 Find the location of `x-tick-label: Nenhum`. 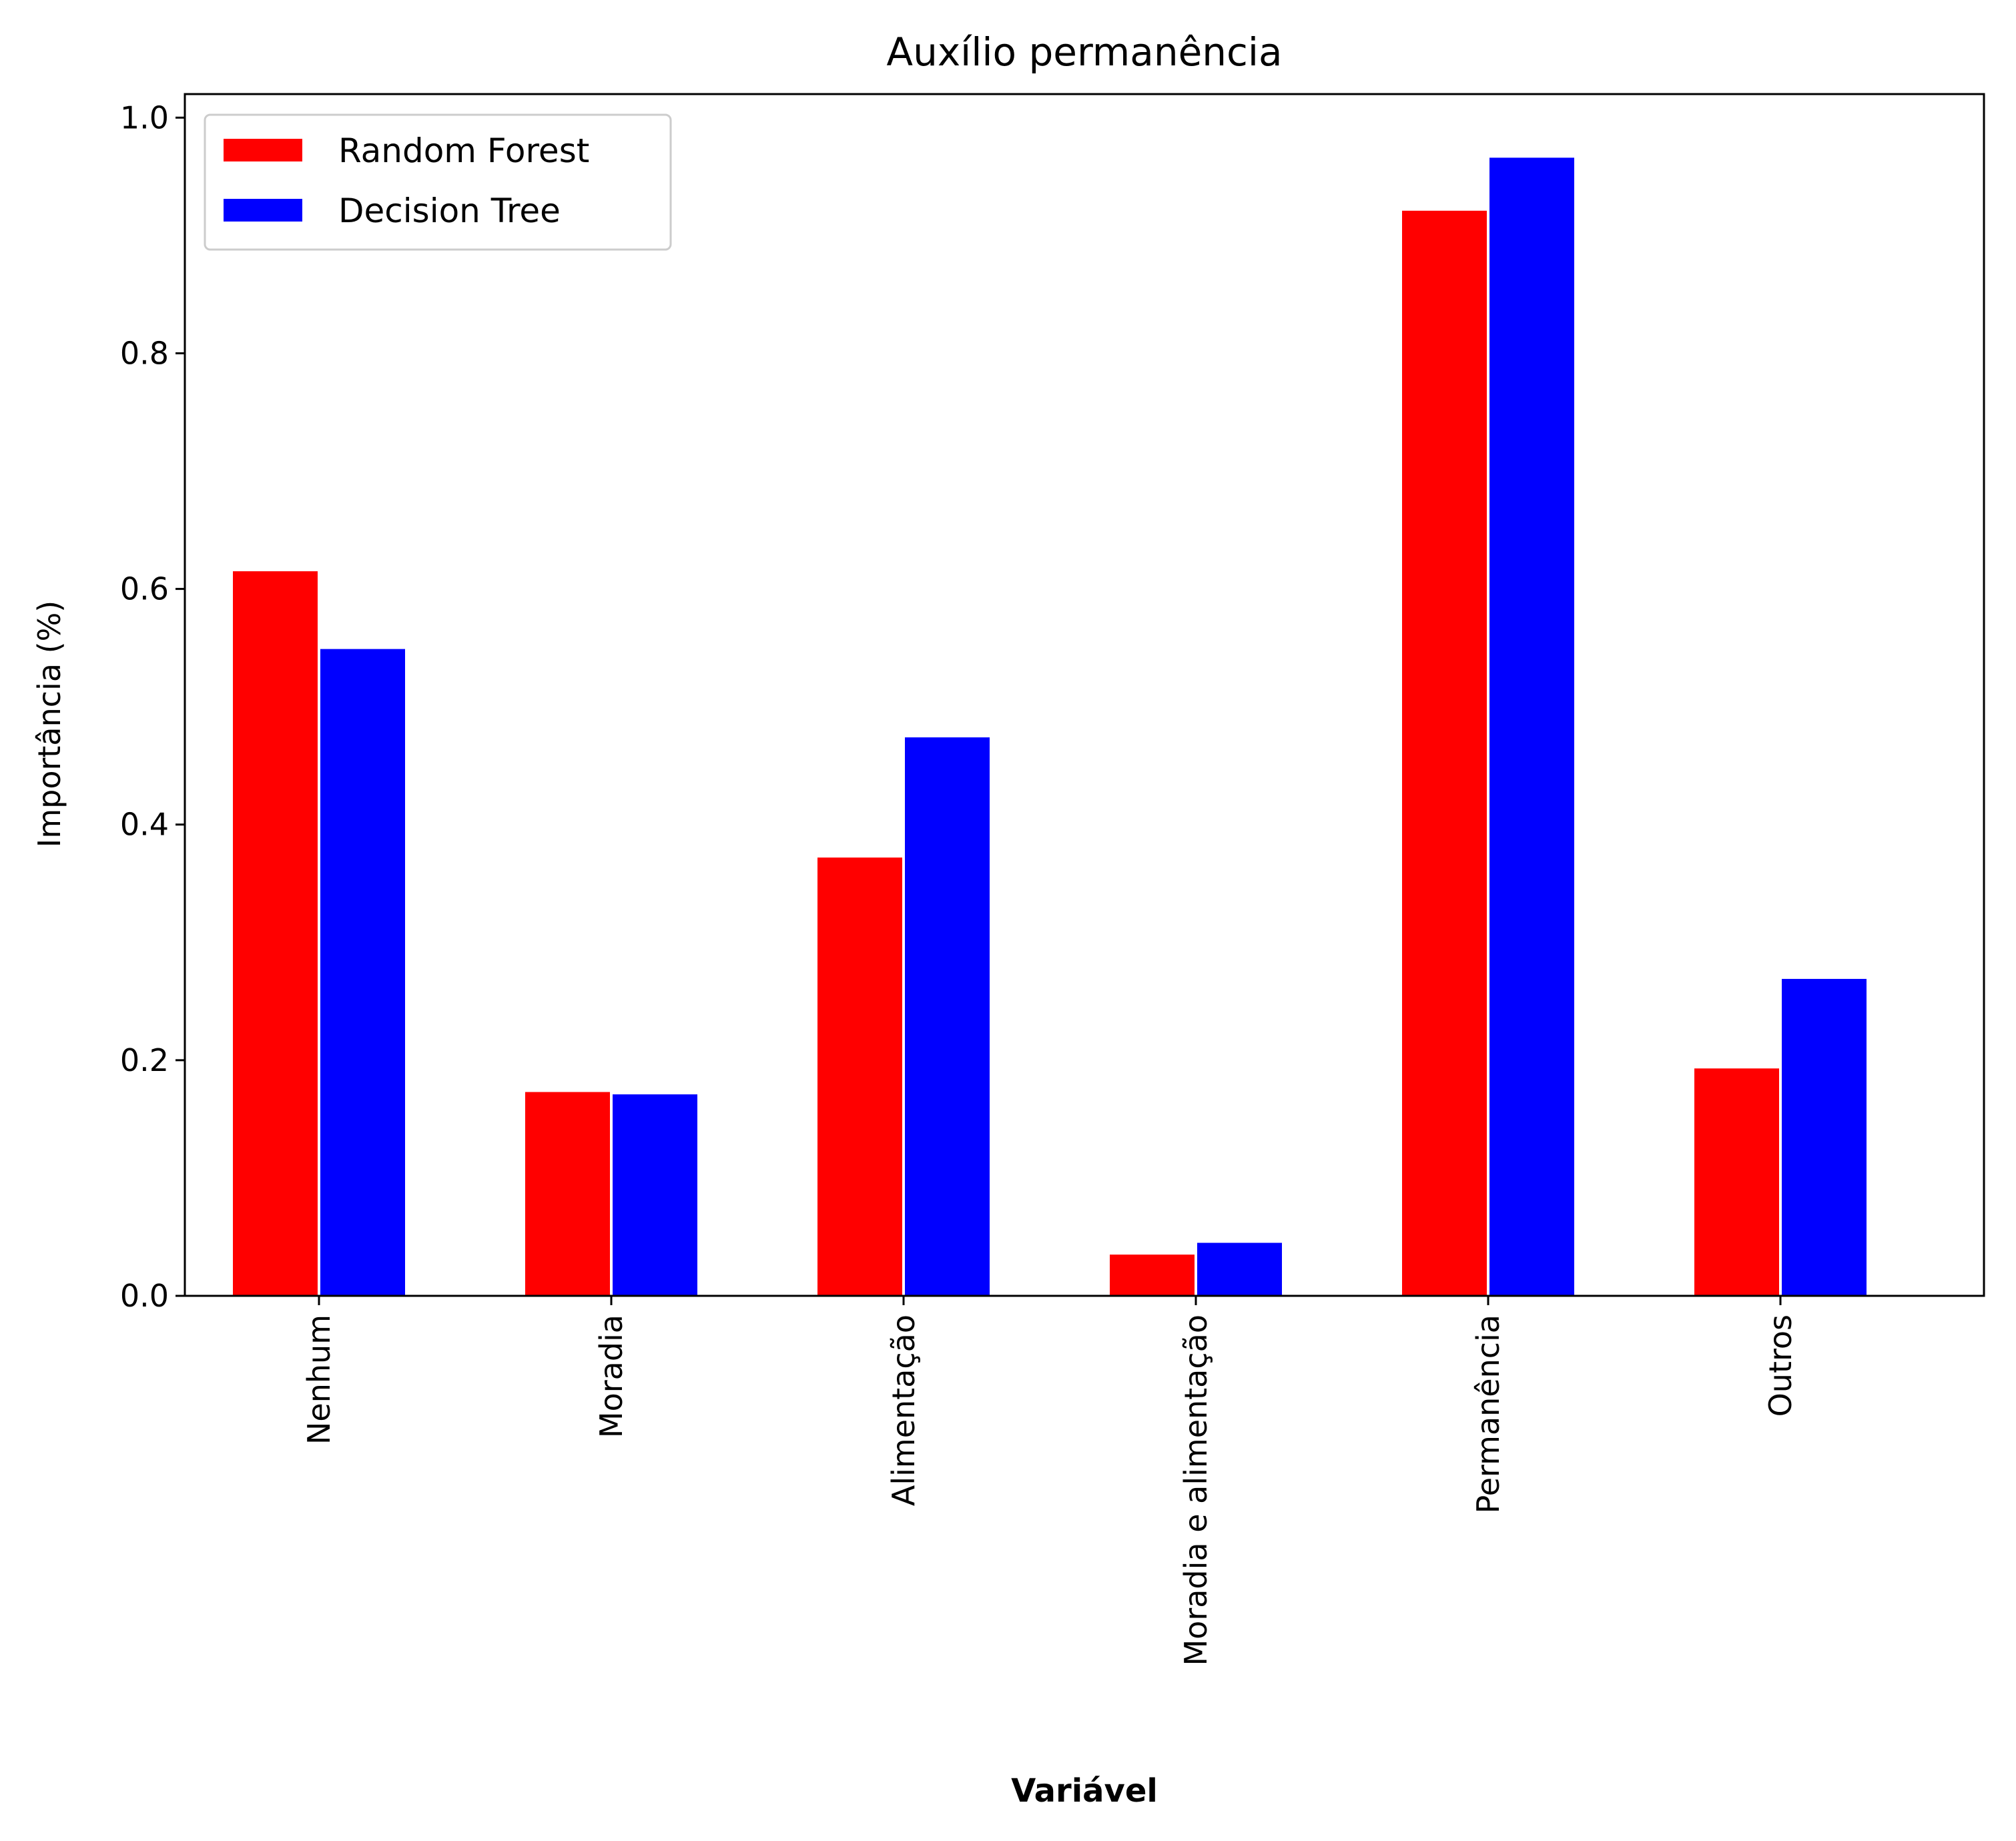

x-tick-label: Nenhum is located at coordinates (319, 1380).